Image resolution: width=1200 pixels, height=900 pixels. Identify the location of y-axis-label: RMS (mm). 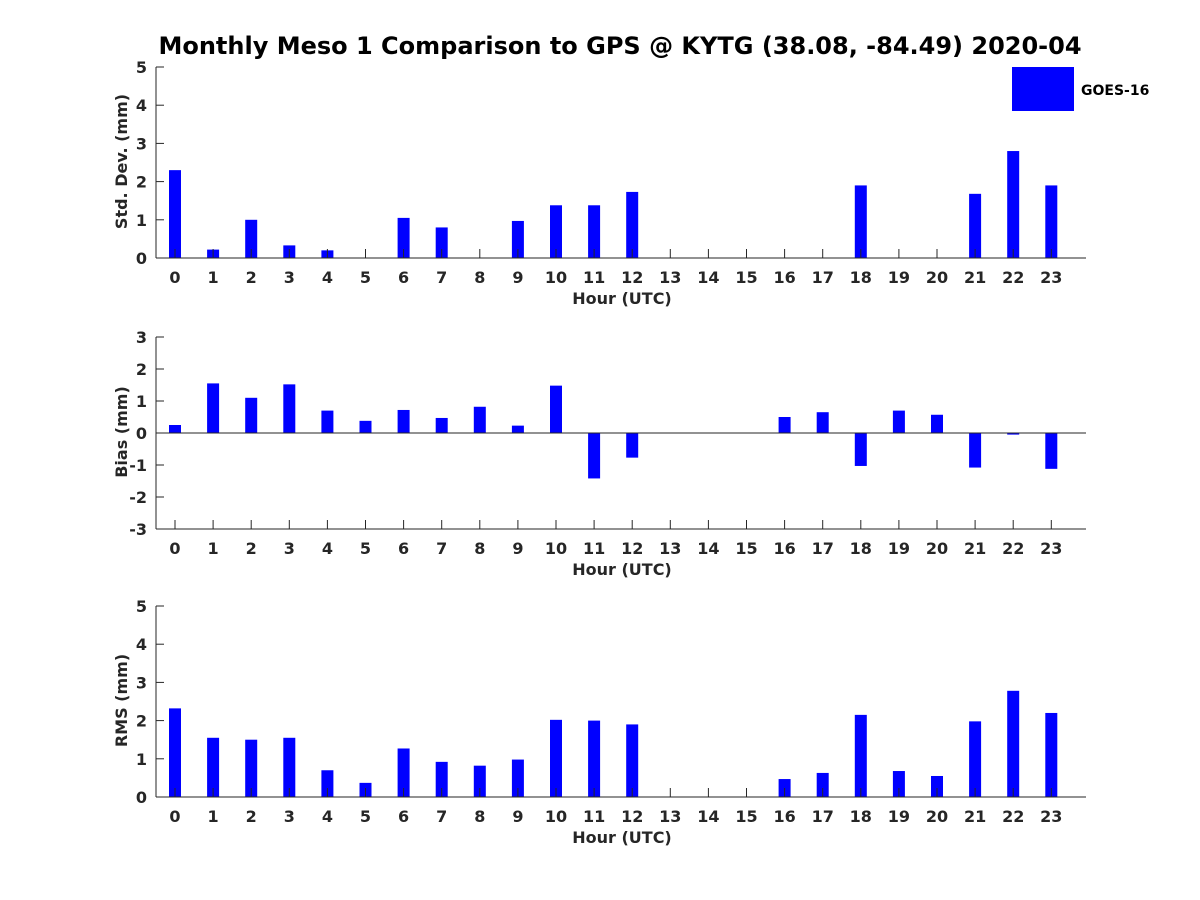
(121, 700).